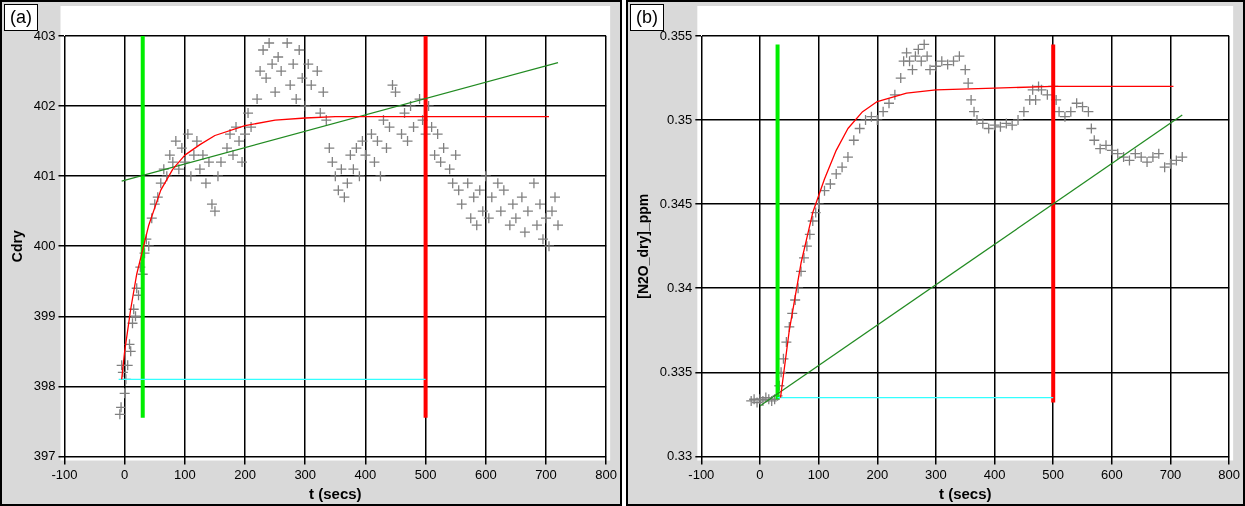  What do you see at coordinates (676, 35) in the screenshot?
I see `y-tick-label: 0.355` at bounding box center [676, 35].